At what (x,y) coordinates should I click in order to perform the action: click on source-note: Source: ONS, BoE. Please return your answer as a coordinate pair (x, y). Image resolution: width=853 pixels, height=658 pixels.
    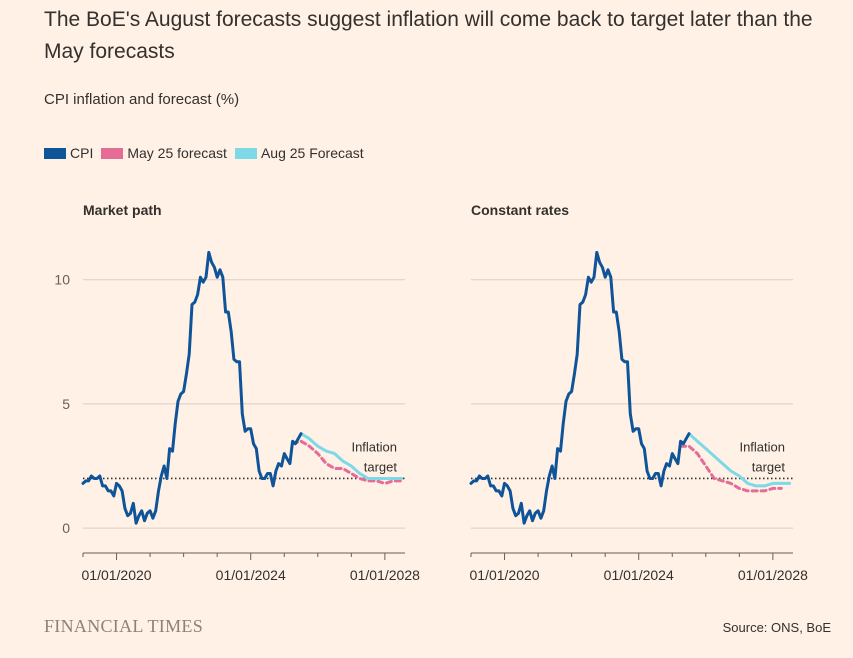
    Looking at the image, I should click on (776, 627).